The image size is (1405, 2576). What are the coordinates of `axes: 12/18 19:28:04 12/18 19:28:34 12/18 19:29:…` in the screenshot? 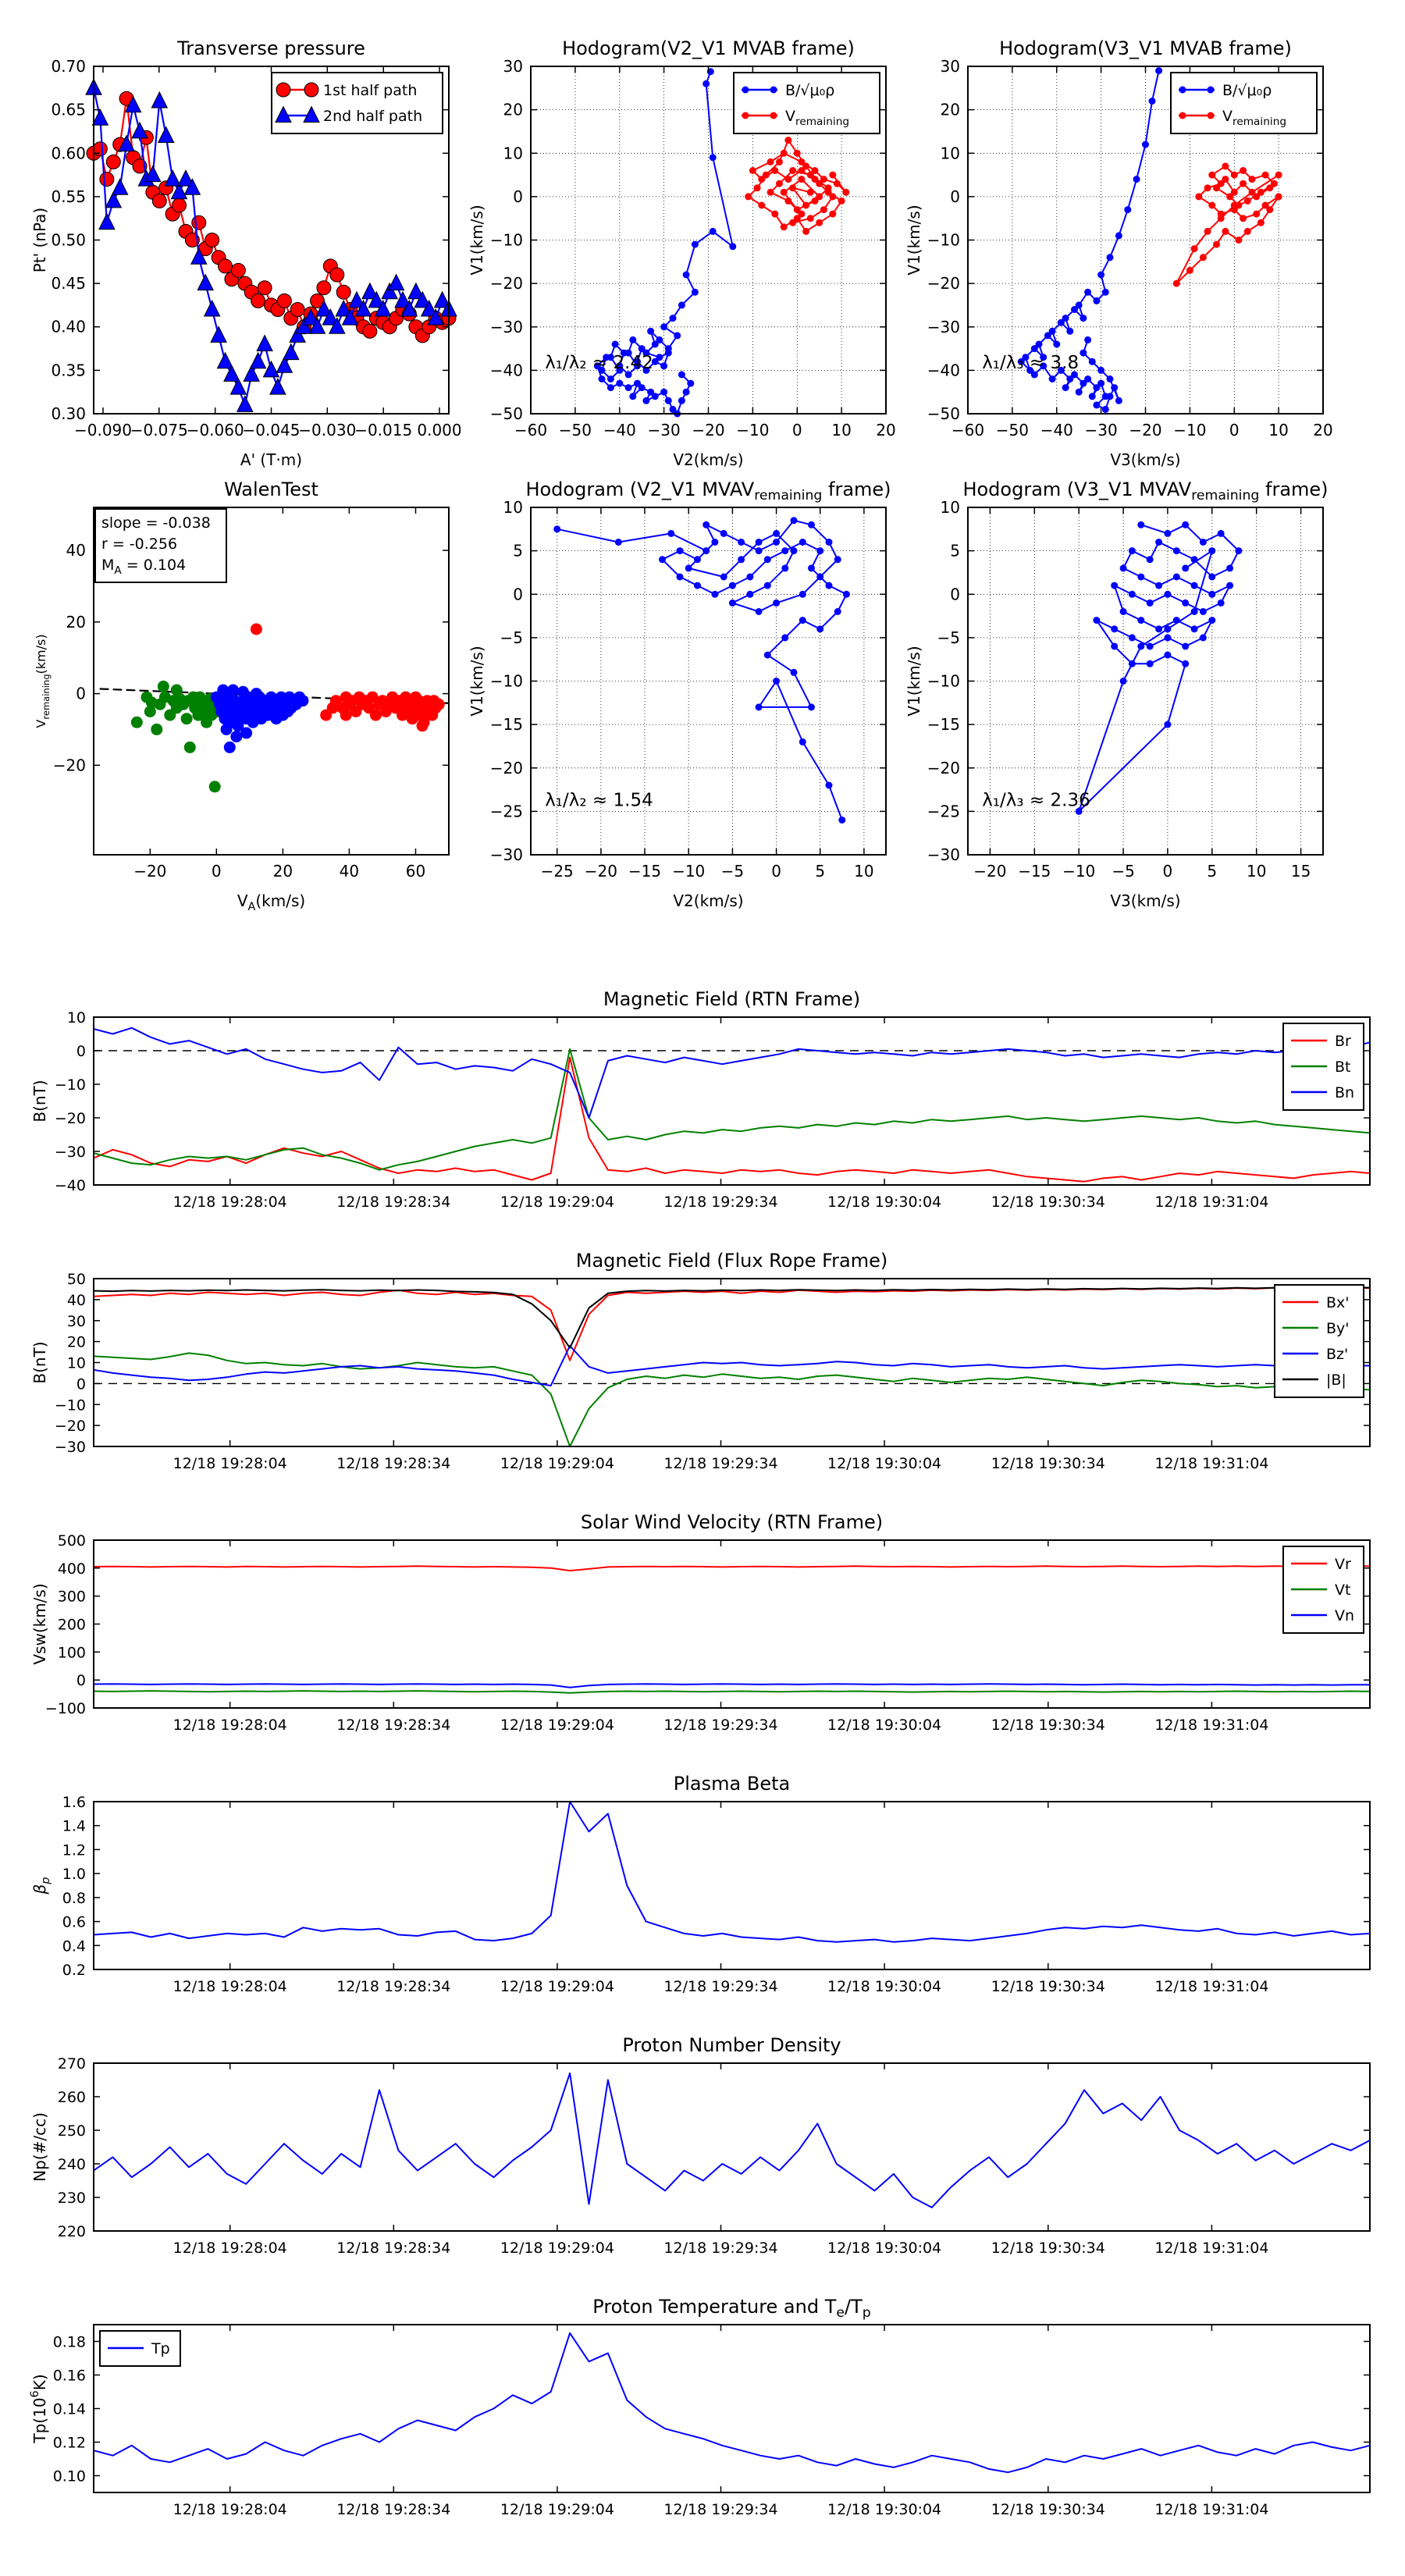 It's located at (713, 1110).